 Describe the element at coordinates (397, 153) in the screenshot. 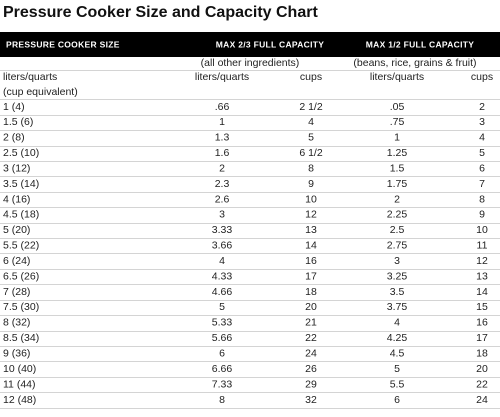

I see `table-cell: 1.25` at that location.